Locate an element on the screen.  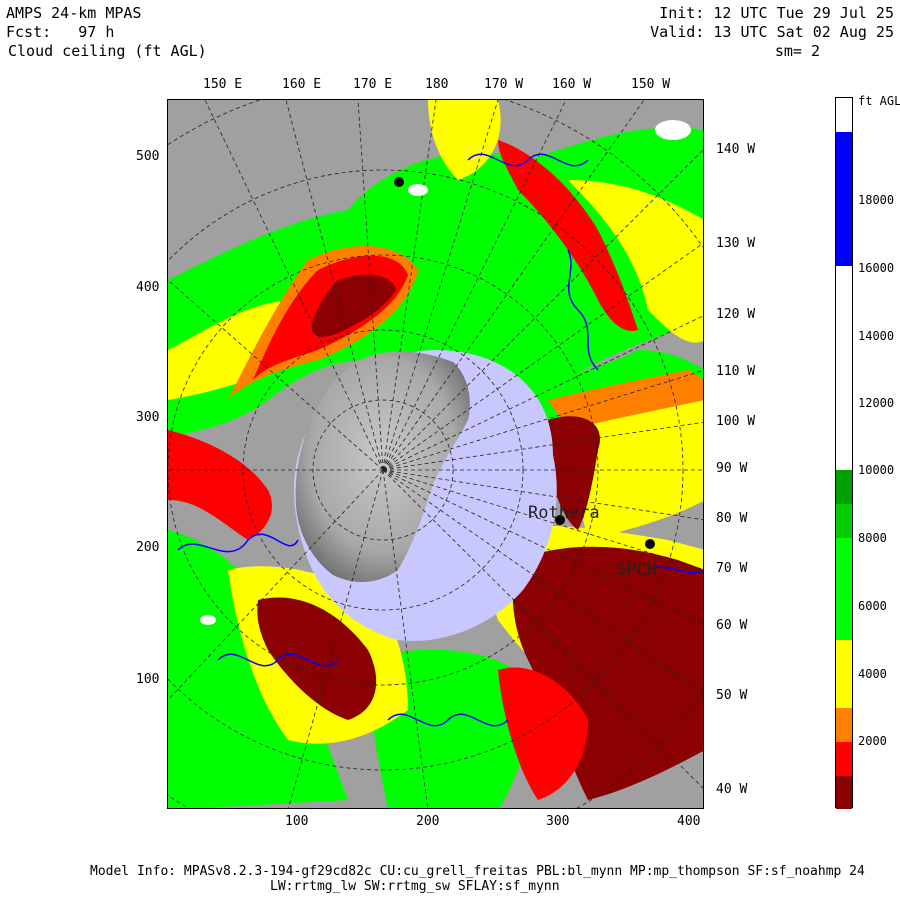
top-lon-label: 150 W is located at coordinates (651, 84).